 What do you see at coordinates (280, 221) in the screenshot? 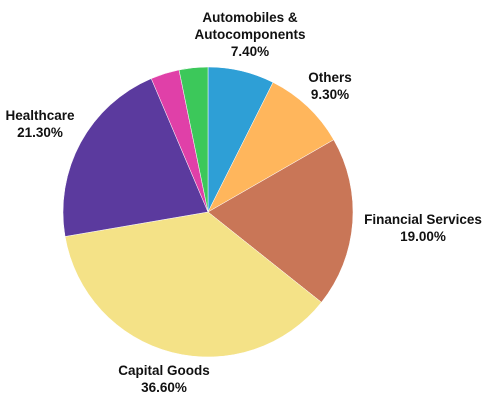
I see `pie-slice-financial-services` at bounding box center [280, 221].